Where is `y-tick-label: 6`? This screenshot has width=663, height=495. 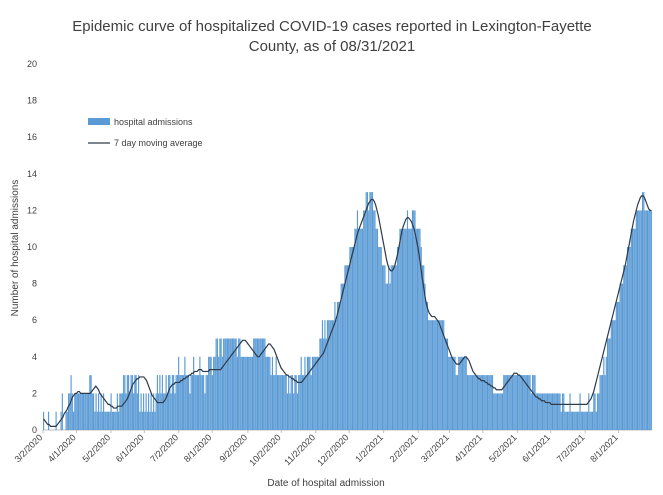 y-tick-label: 6 is located at coordinates (34, 320).